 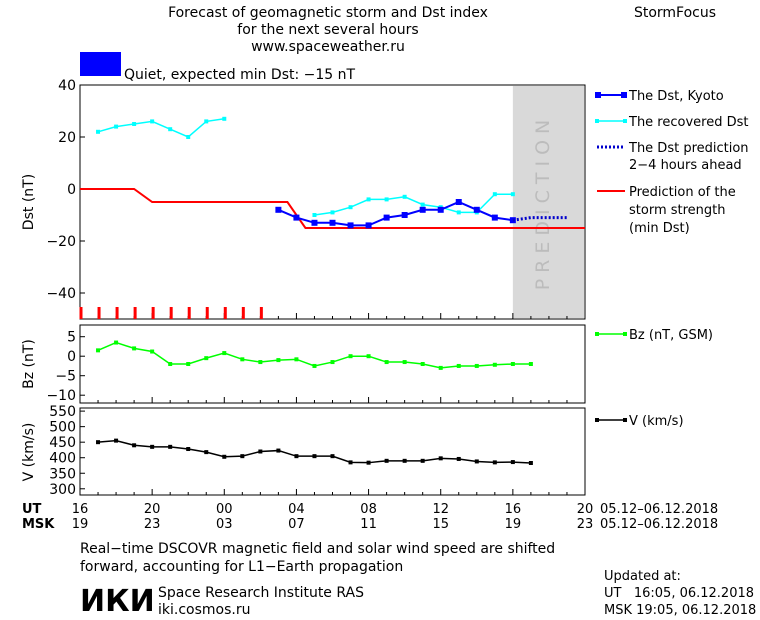 What do you see at coordinates (368, 509) in the screenshot?
I see `ut-tick-label: 08` at bounding box center [368, 509].